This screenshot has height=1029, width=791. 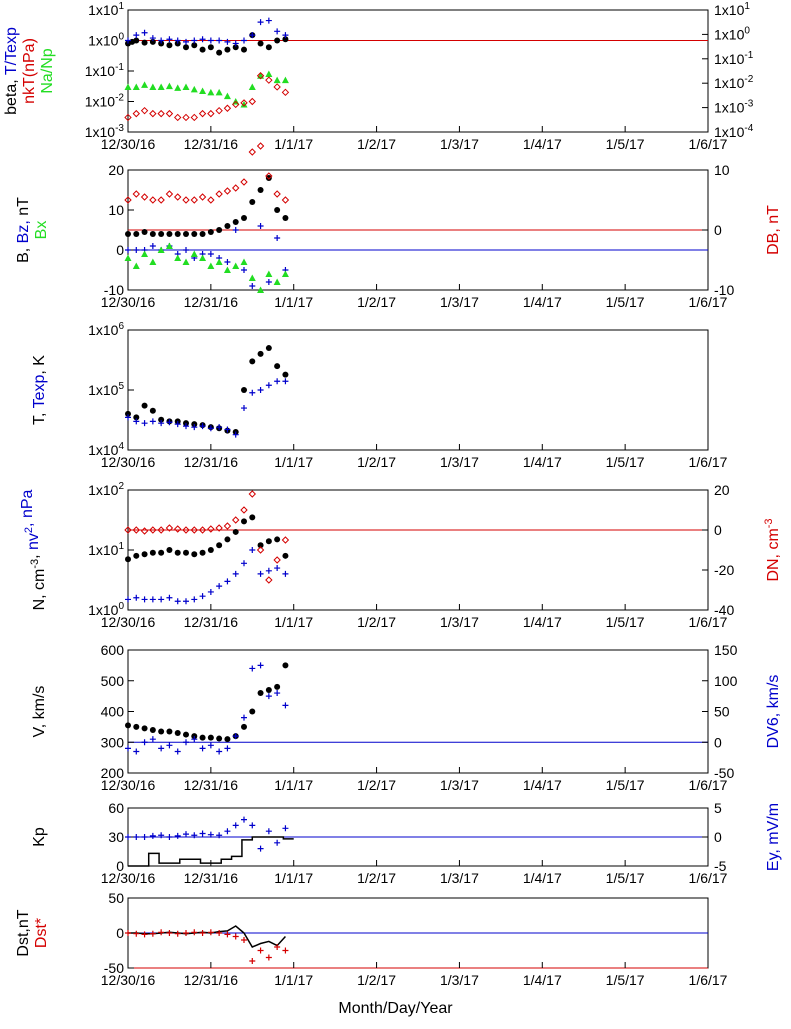 What do you see at coordinates (734, 131) in the screenshot?
I see `right-tick-label: 1x10⁻⁴` at bounding box center [734, 131].